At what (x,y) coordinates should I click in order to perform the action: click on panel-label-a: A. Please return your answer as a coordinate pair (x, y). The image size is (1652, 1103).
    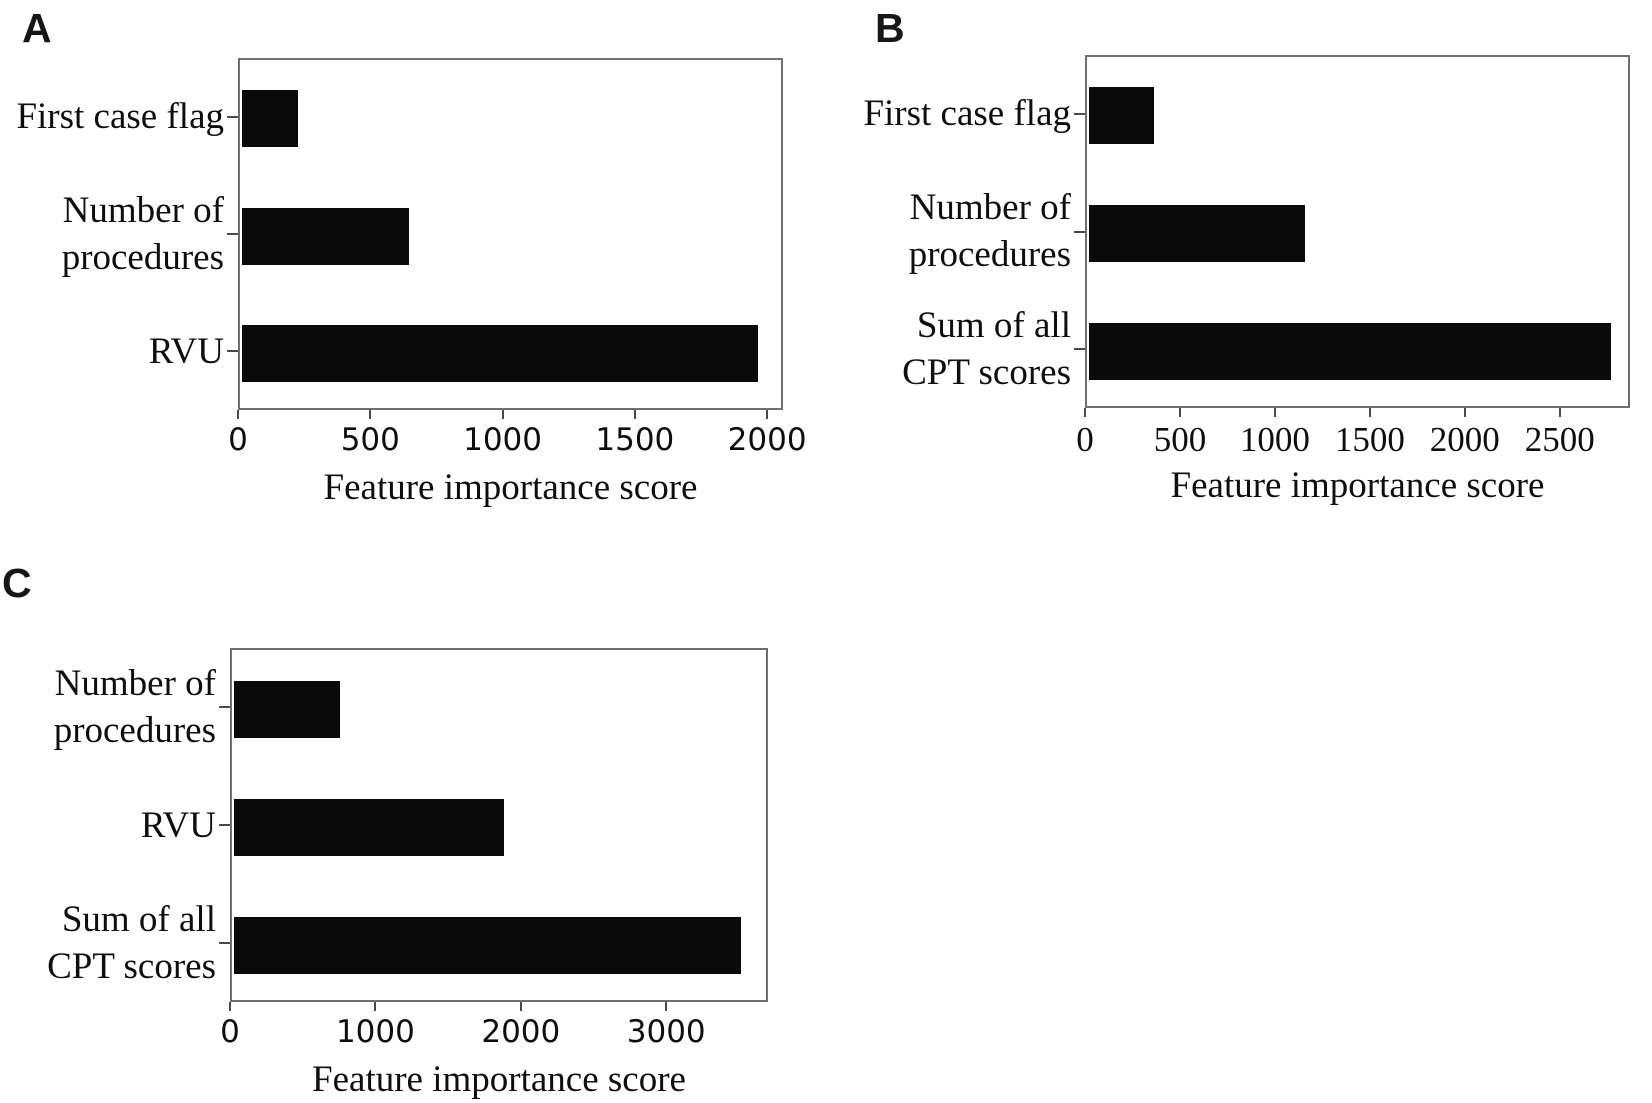
    Looking at the image, I should click on (37, 28).